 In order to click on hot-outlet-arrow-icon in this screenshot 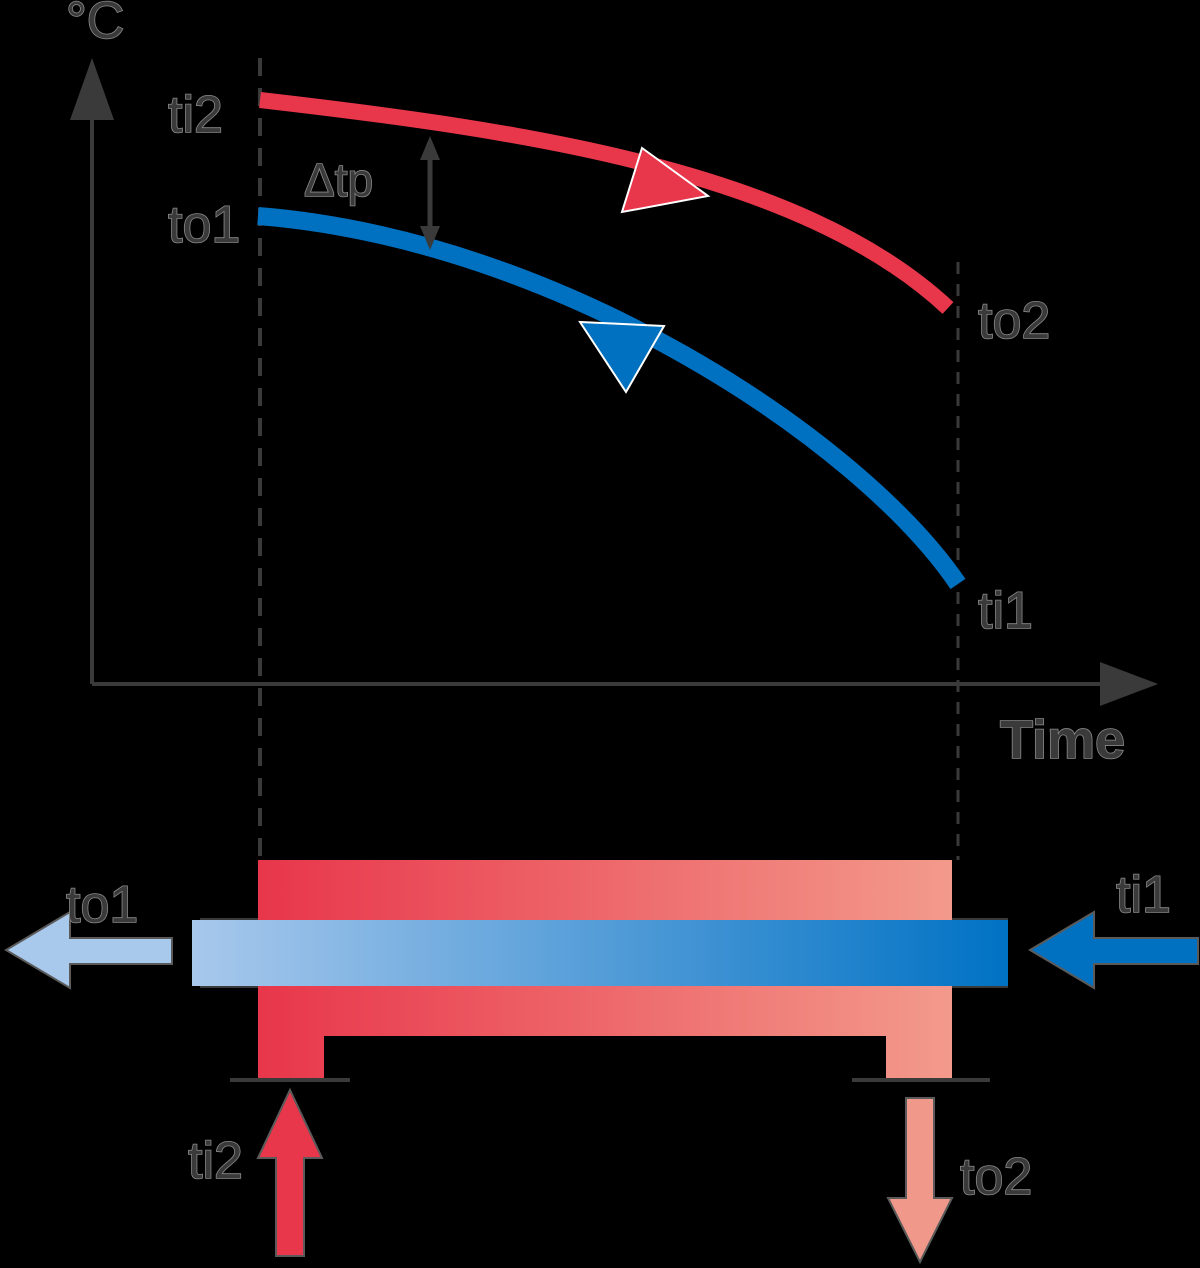, I will do `click(920, 1181)`.